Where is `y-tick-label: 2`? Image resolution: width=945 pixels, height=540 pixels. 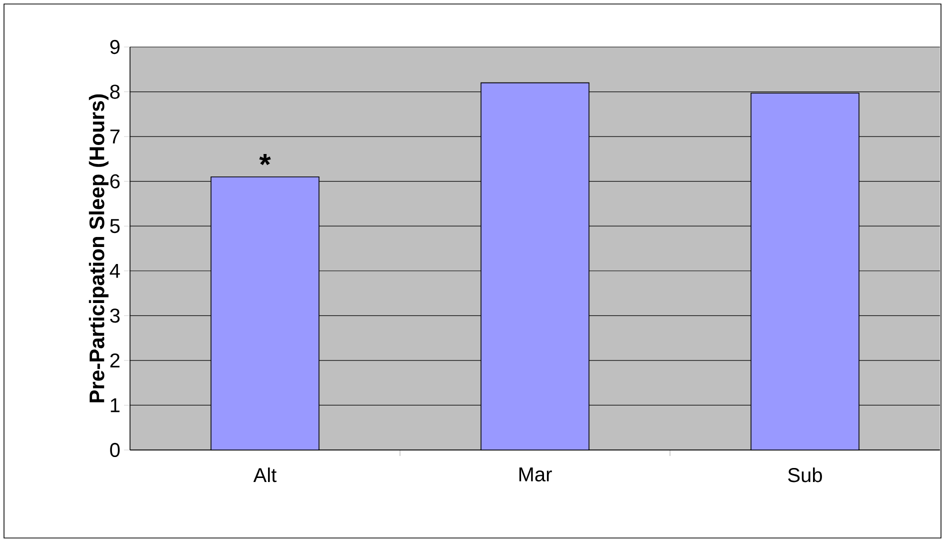
y-tick-label: 2 is located at coordinates (115, 360).